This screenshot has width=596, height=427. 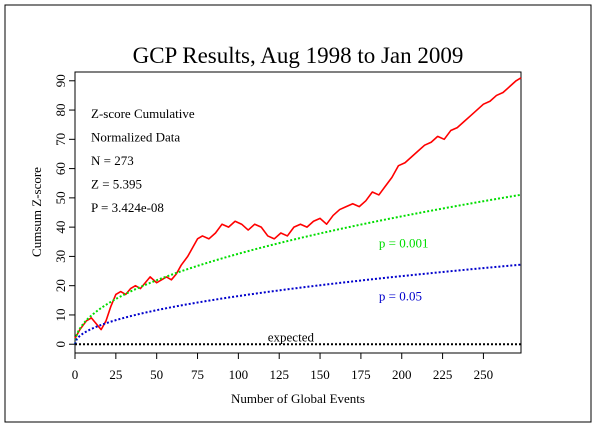 I want to click on stats-line: Normalized Data, so click(x=135, y=137).